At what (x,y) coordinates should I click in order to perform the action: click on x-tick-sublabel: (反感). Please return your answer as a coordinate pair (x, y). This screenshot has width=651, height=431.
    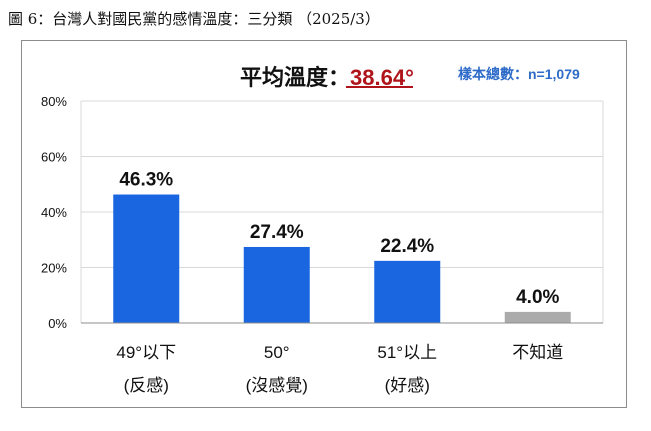
    Looking at the image, I should click on (146, 385).